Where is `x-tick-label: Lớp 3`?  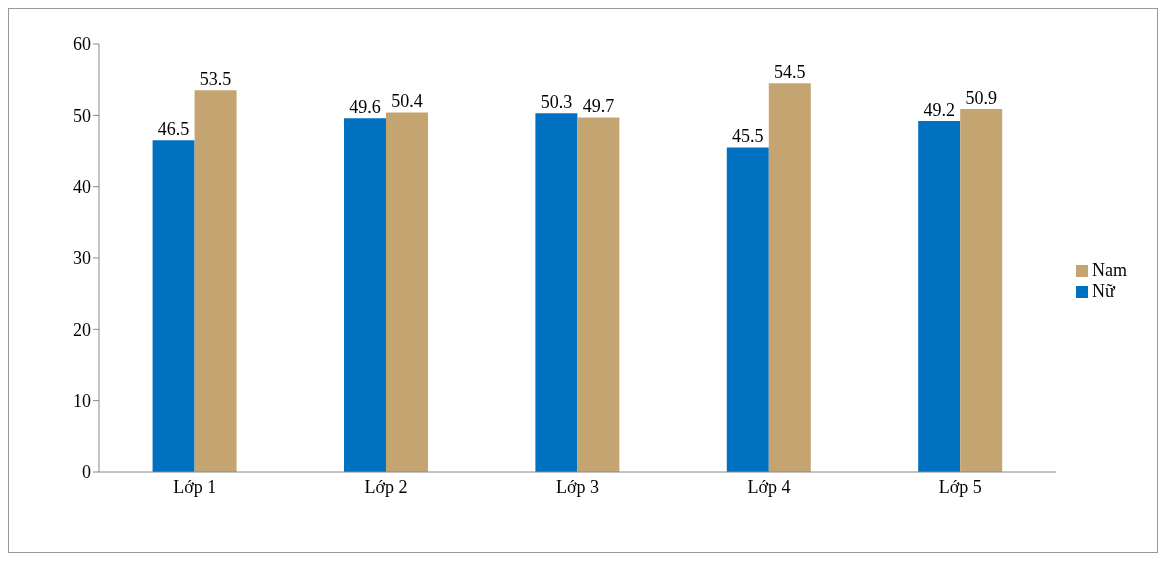
x-tick-label: Lớp 3 is located at coordinates (577, 486).